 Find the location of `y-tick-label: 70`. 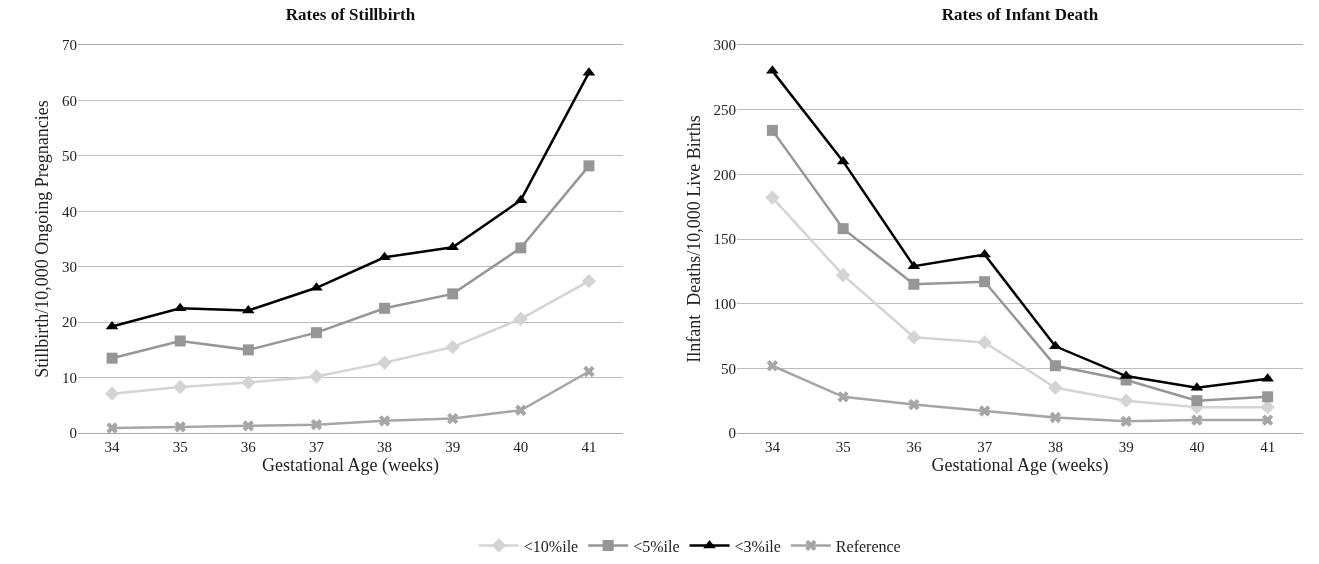

y-tick-label: 70 is located at coordinates (69, 45).